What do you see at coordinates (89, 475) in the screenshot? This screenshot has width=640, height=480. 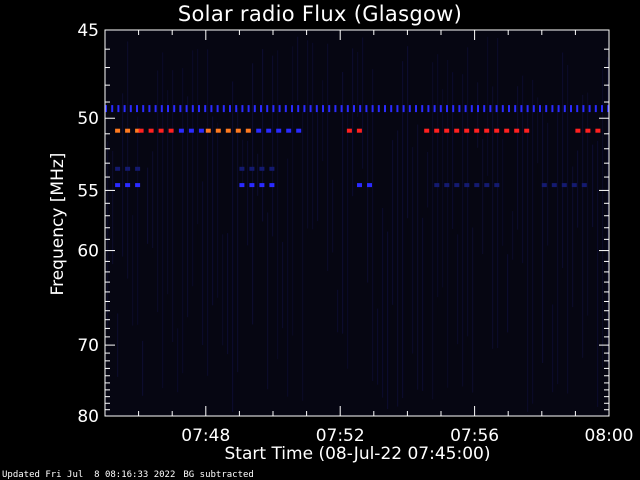 I see `updated-timestamp: Updated Fri Jul 8 08:16:33 2022` at bounding box center [89, 475].